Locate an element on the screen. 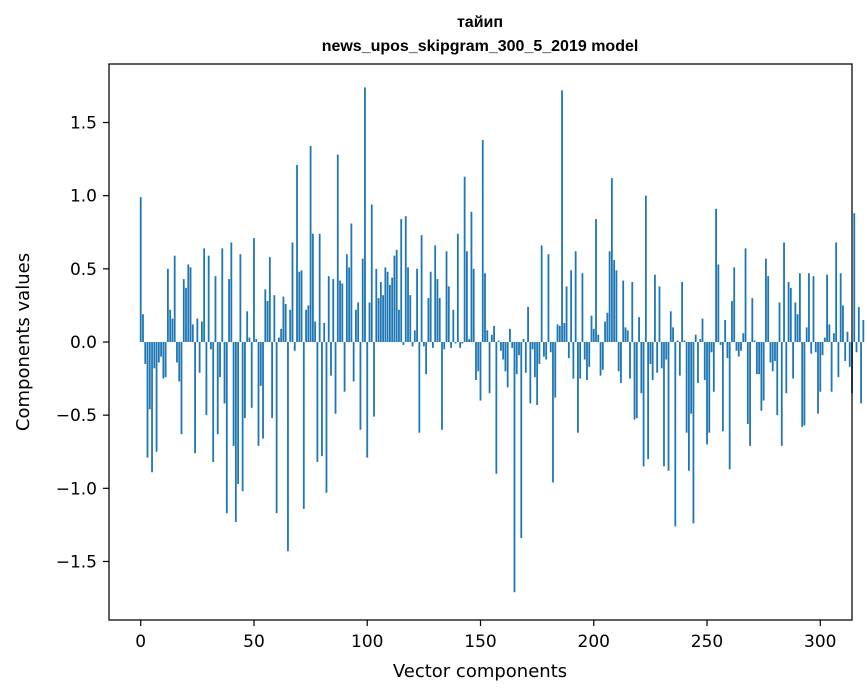  x-axis: 0 50 100 150 200 250 300 is located at coordinates (486, 636).